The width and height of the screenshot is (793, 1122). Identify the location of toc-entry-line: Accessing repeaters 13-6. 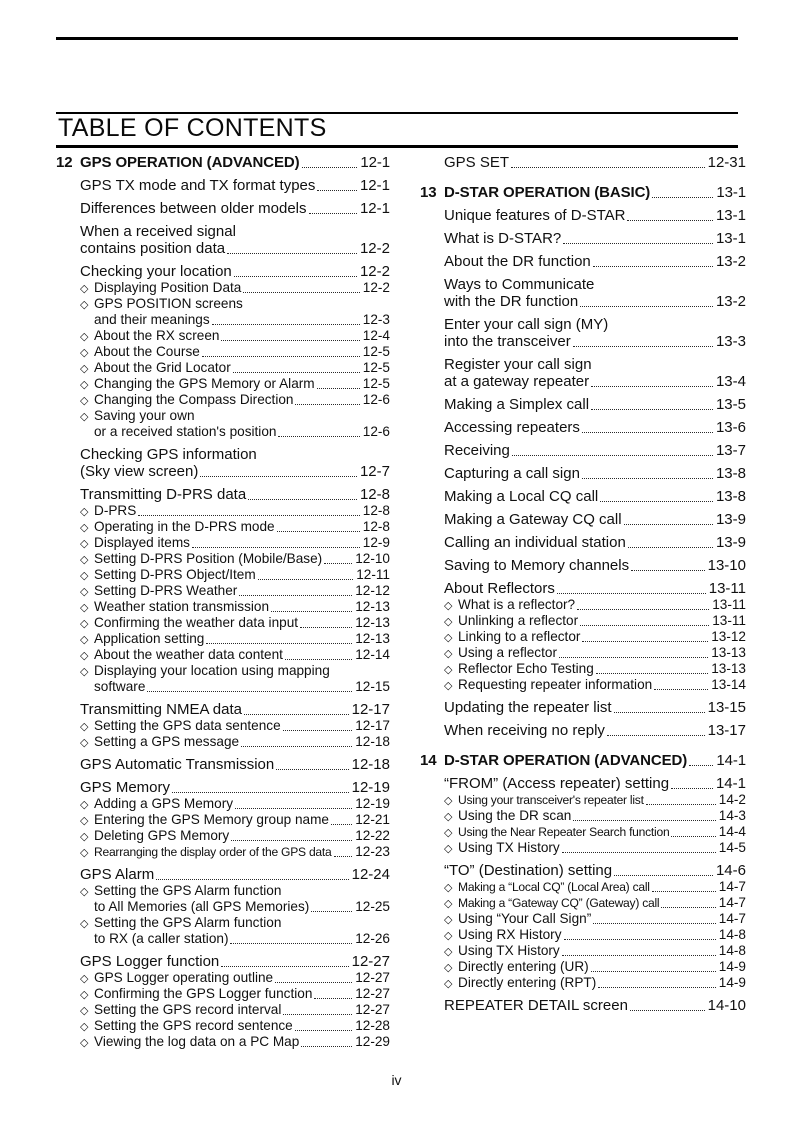
(595, 427).